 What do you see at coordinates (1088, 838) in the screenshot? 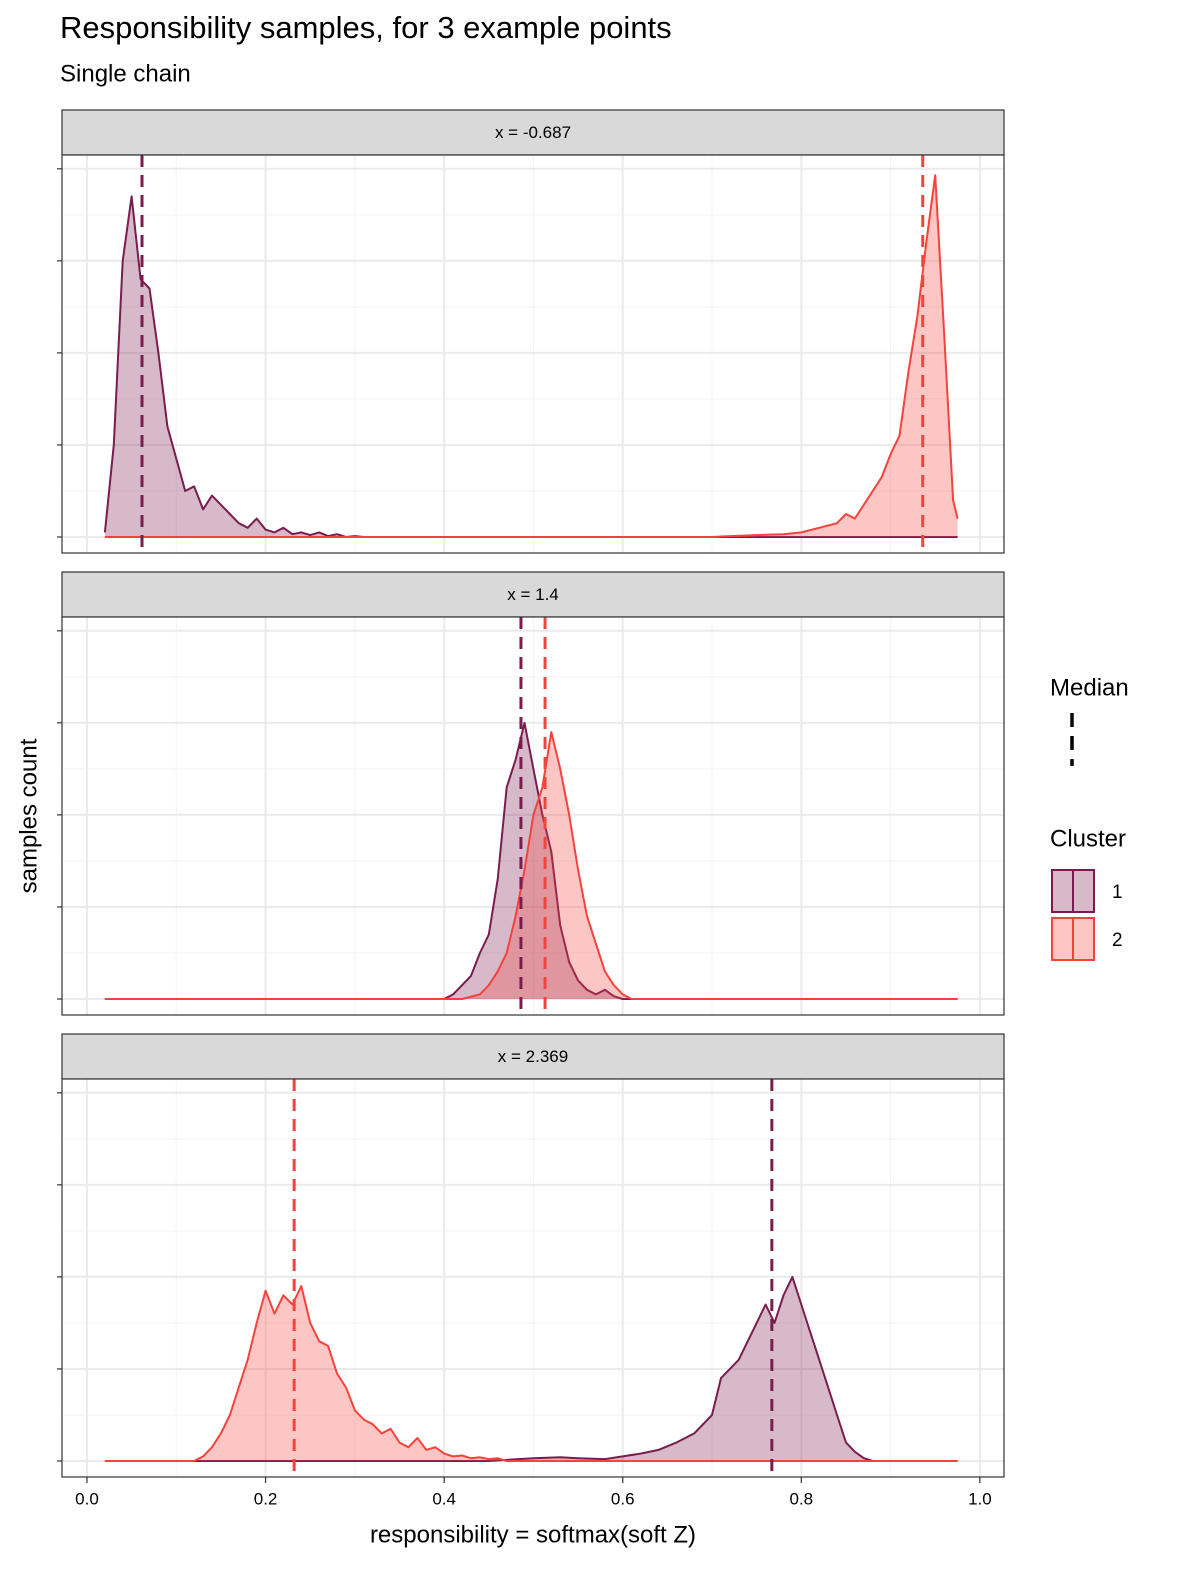
I see `legend-title: Cluster` at bounding box center [1088, 838].